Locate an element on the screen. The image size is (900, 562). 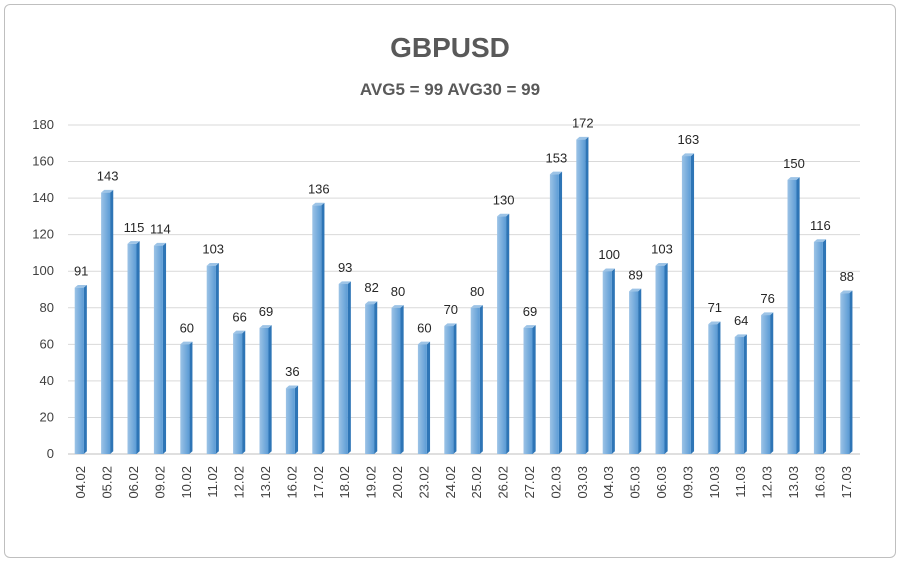
data-label: 70 is located at coordinates (451, 309).